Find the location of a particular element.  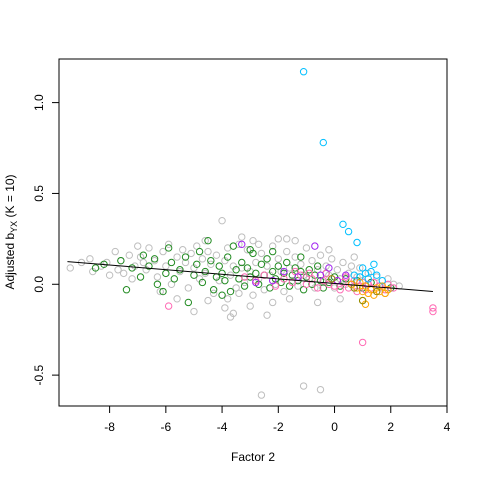

x-tick-label: -6 is located at coordinates (166, 427).